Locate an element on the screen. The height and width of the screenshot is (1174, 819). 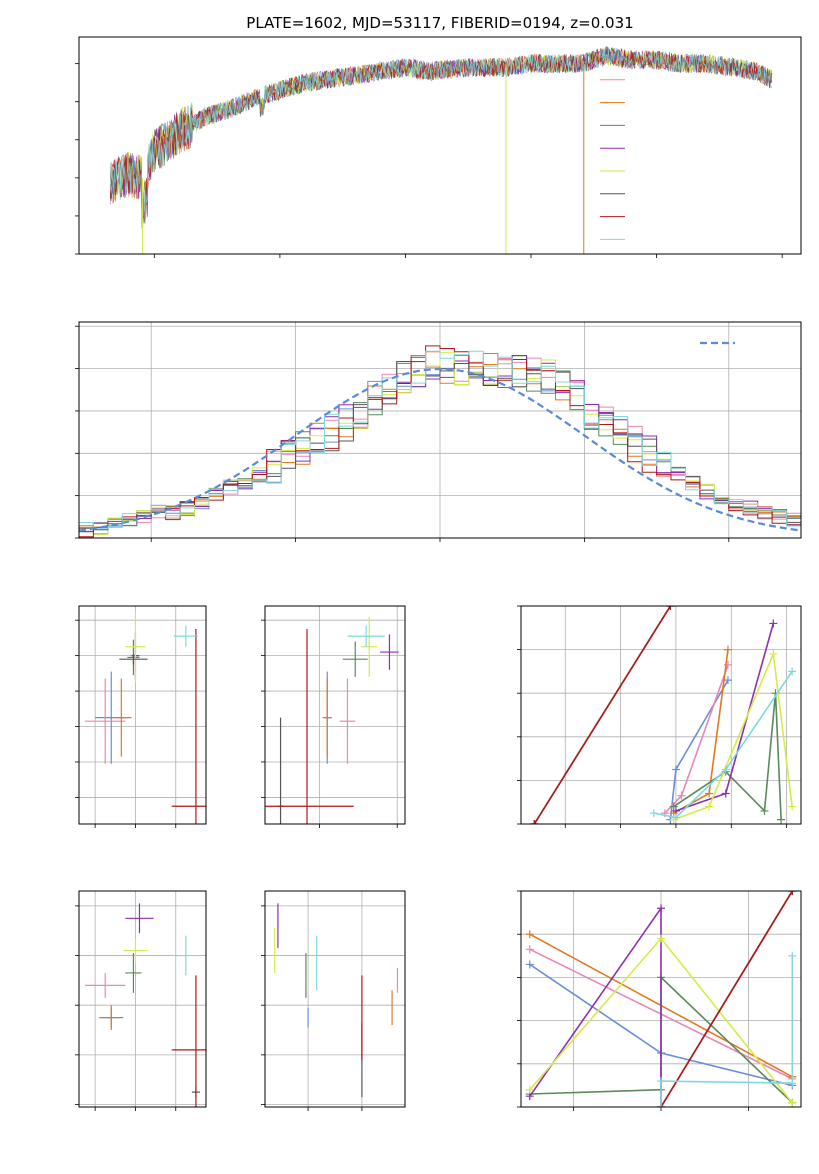
age-vs-mass-panel is located at coordinates (333, 716).